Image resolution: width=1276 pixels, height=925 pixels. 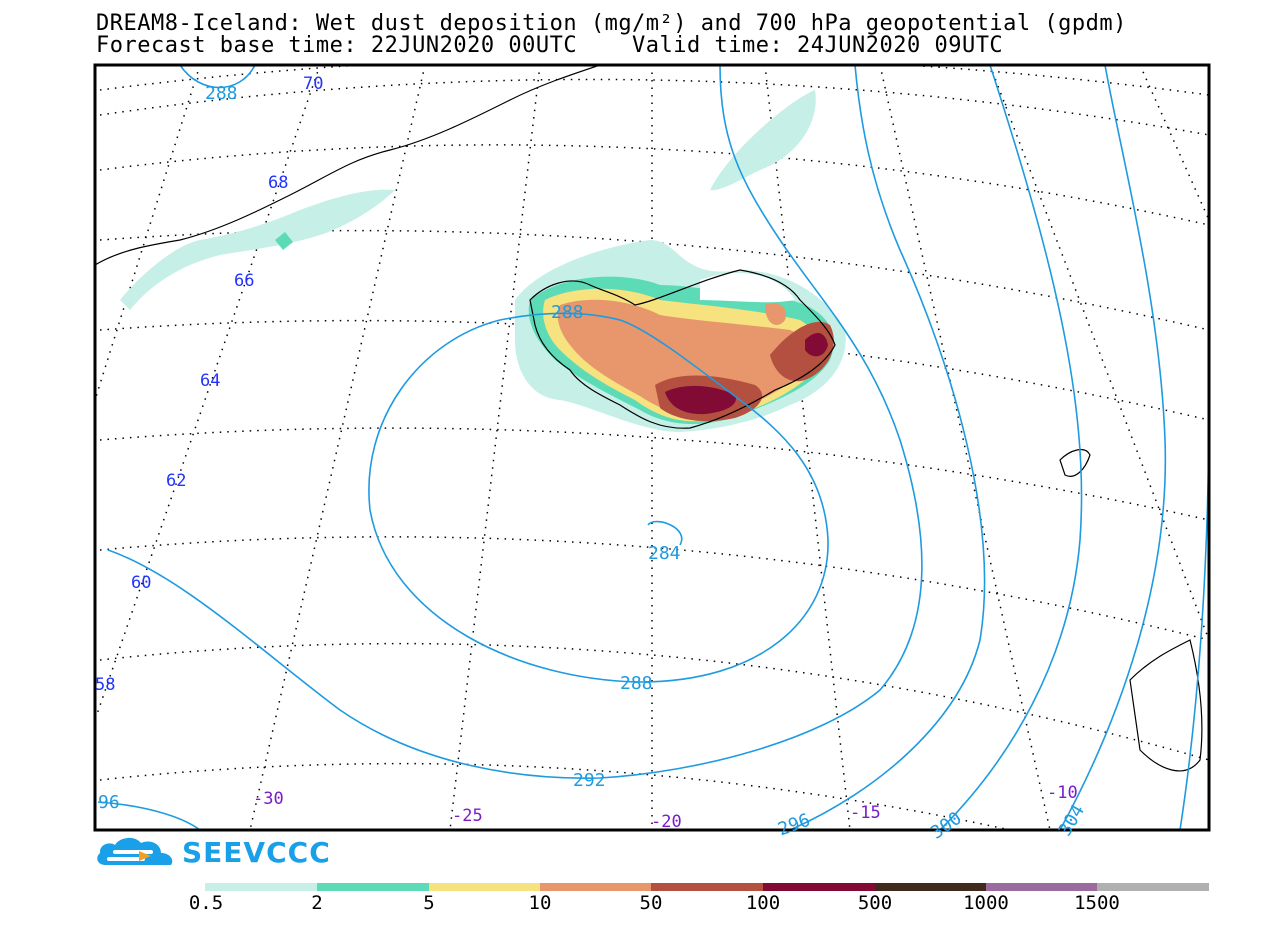 What do you see at coordinates (176, 481) in the screenshot?
I see `lat-label-62: 62` at bounding box center [176, 481].